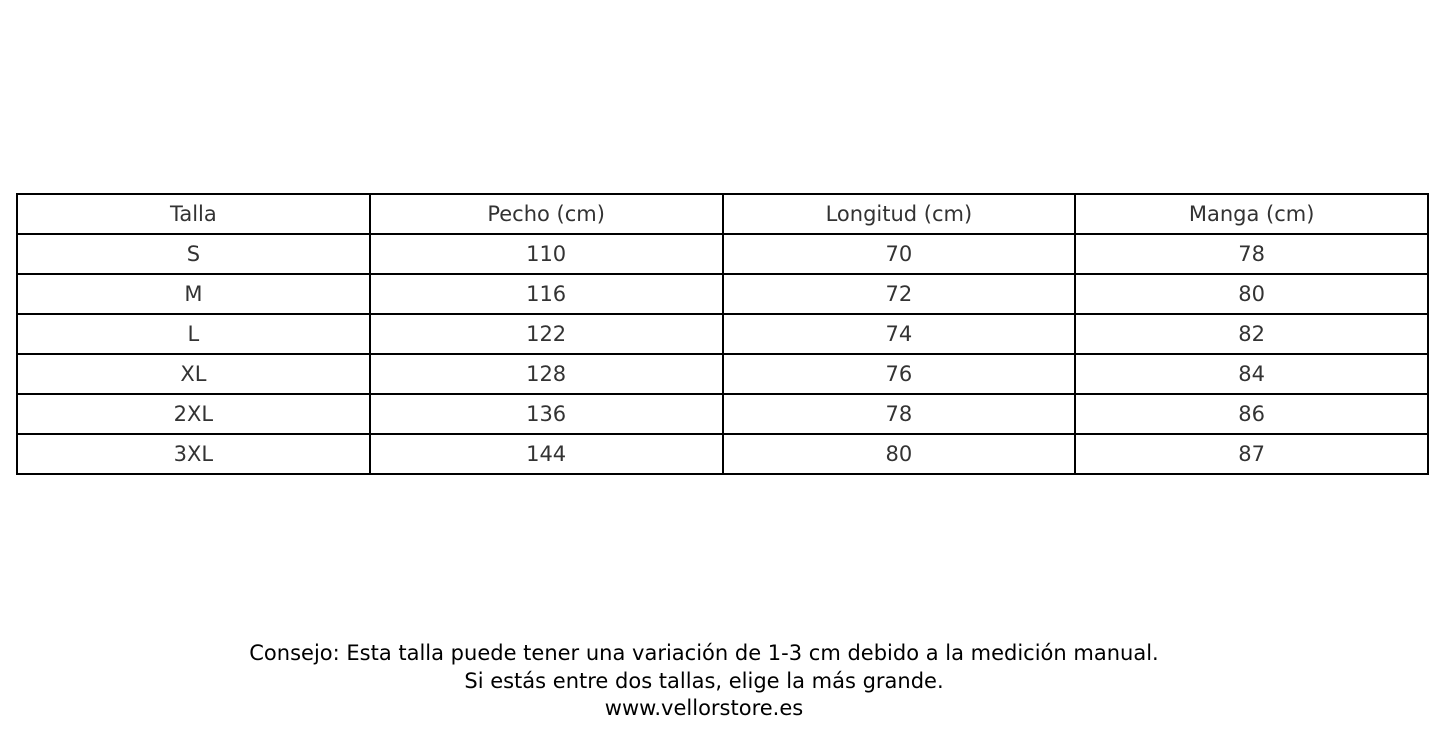 This screenshot has height=739, width=1445. What do you see at coordinates (193, 214) in the screenshot?
I see `header-talla: Talla` at bounding box center [193, 214].